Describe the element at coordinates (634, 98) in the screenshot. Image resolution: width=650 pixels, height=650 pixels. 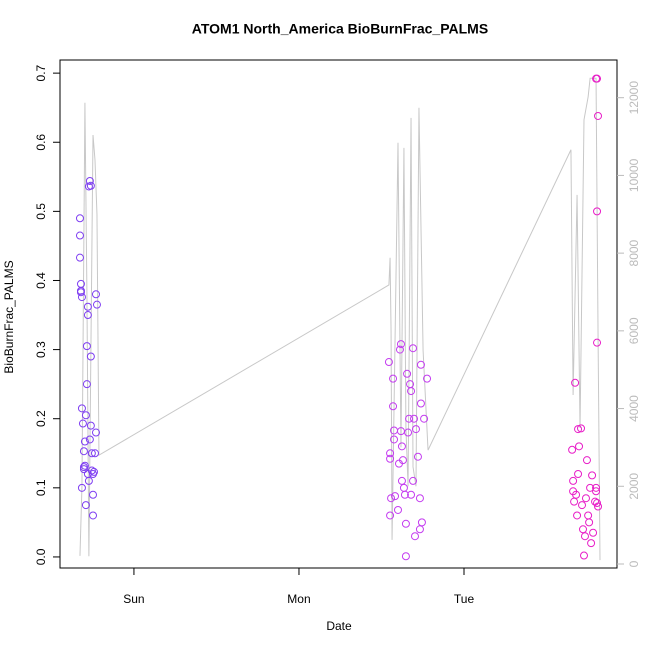
I see `y2-tick-label: 12000` at that location.